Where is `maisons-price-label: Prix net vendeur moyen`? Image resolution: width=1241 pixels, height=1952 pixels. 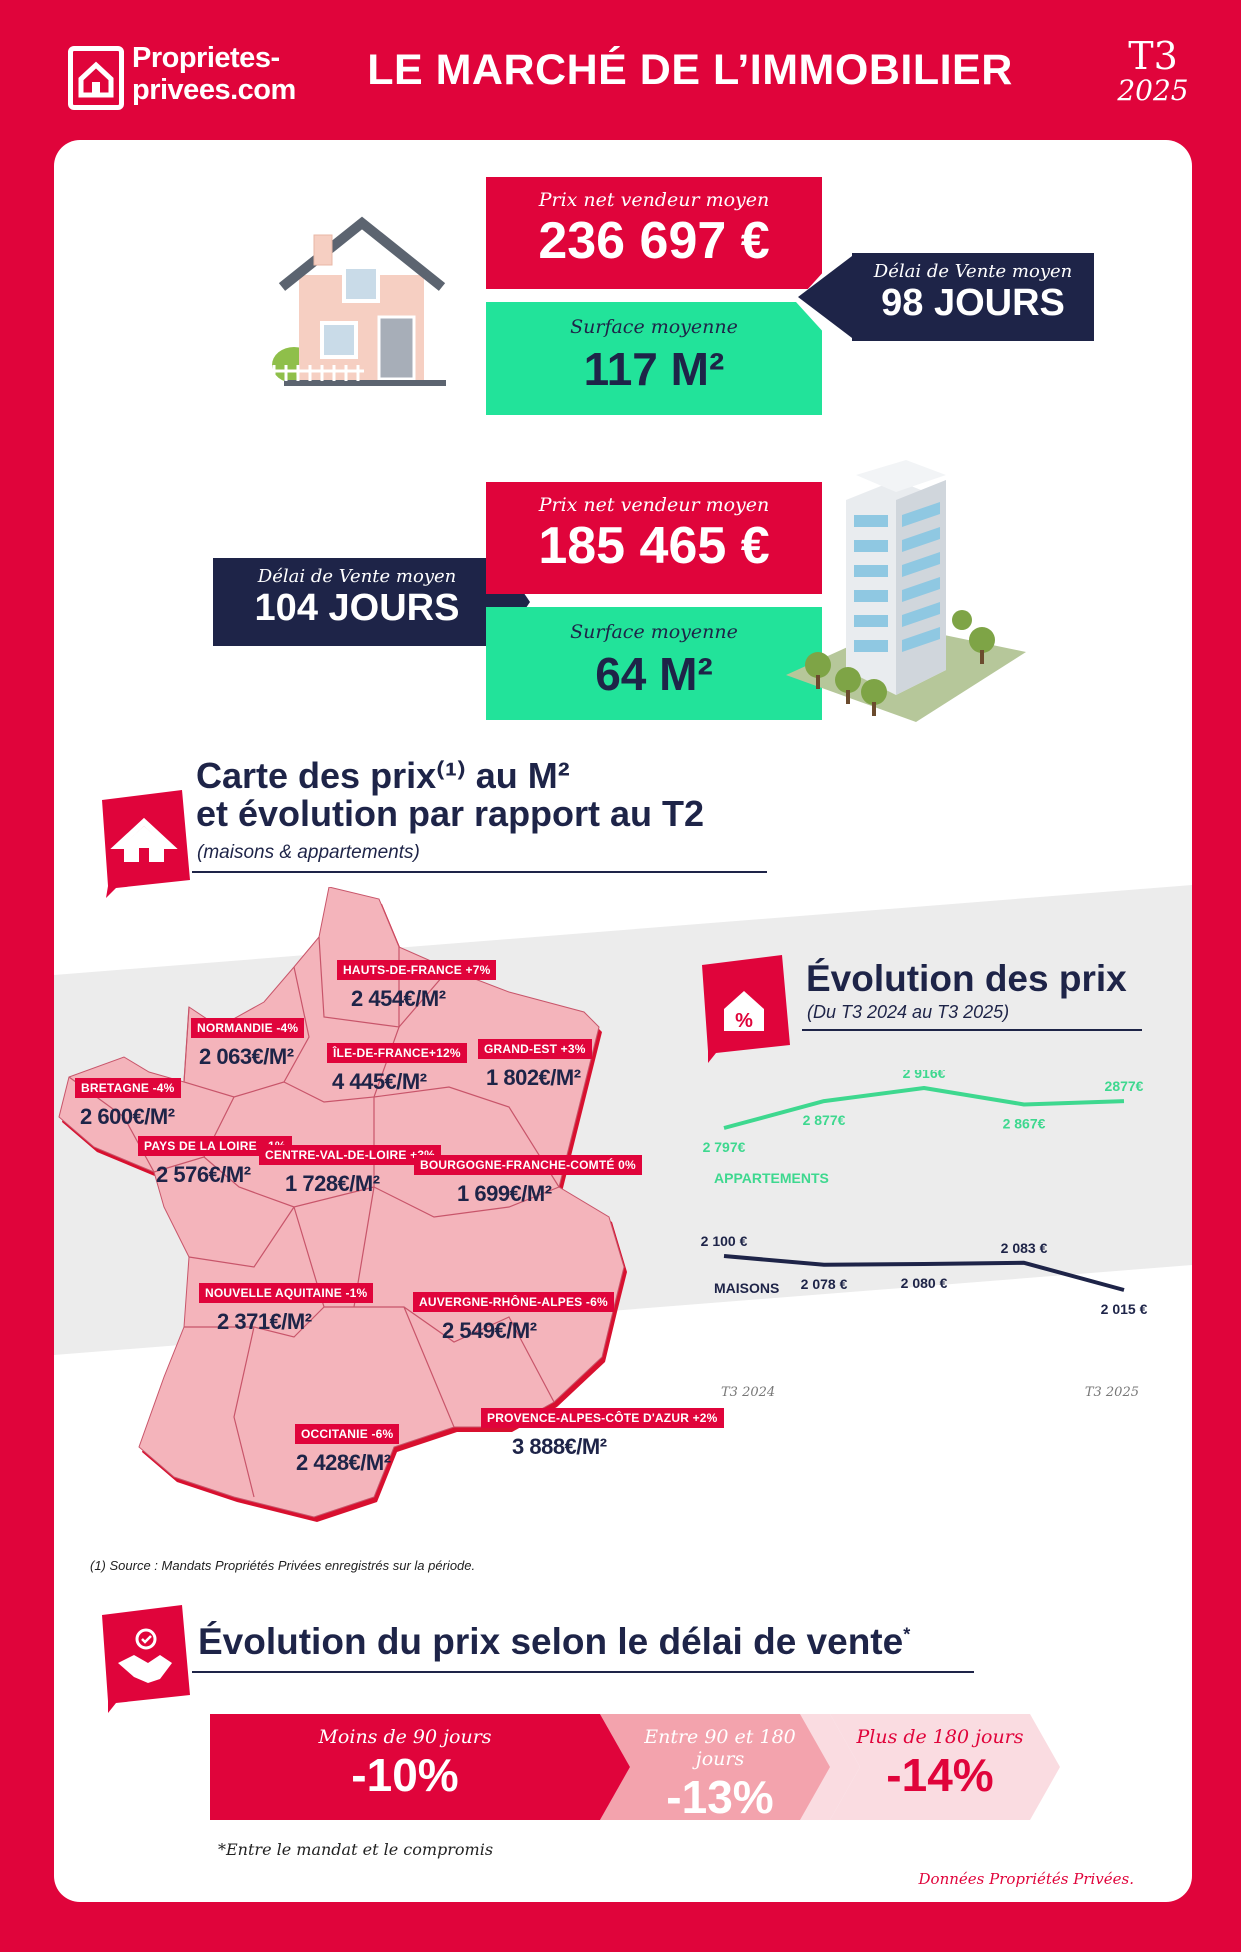 maisons-price-label: Prix net vendeur moyen is located at coordinates (654, 200).